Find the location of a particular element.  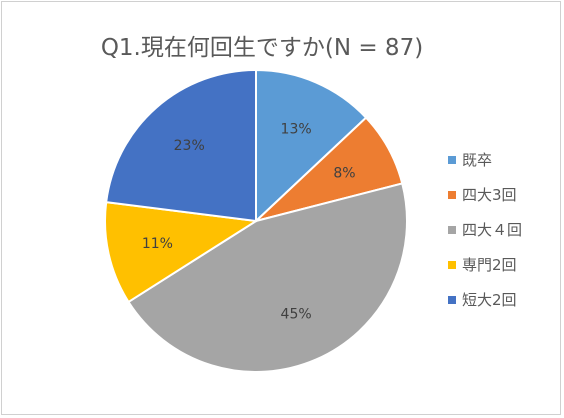

legend-item-university-3rd: 四大3回 is located at coordinates (485, 194).